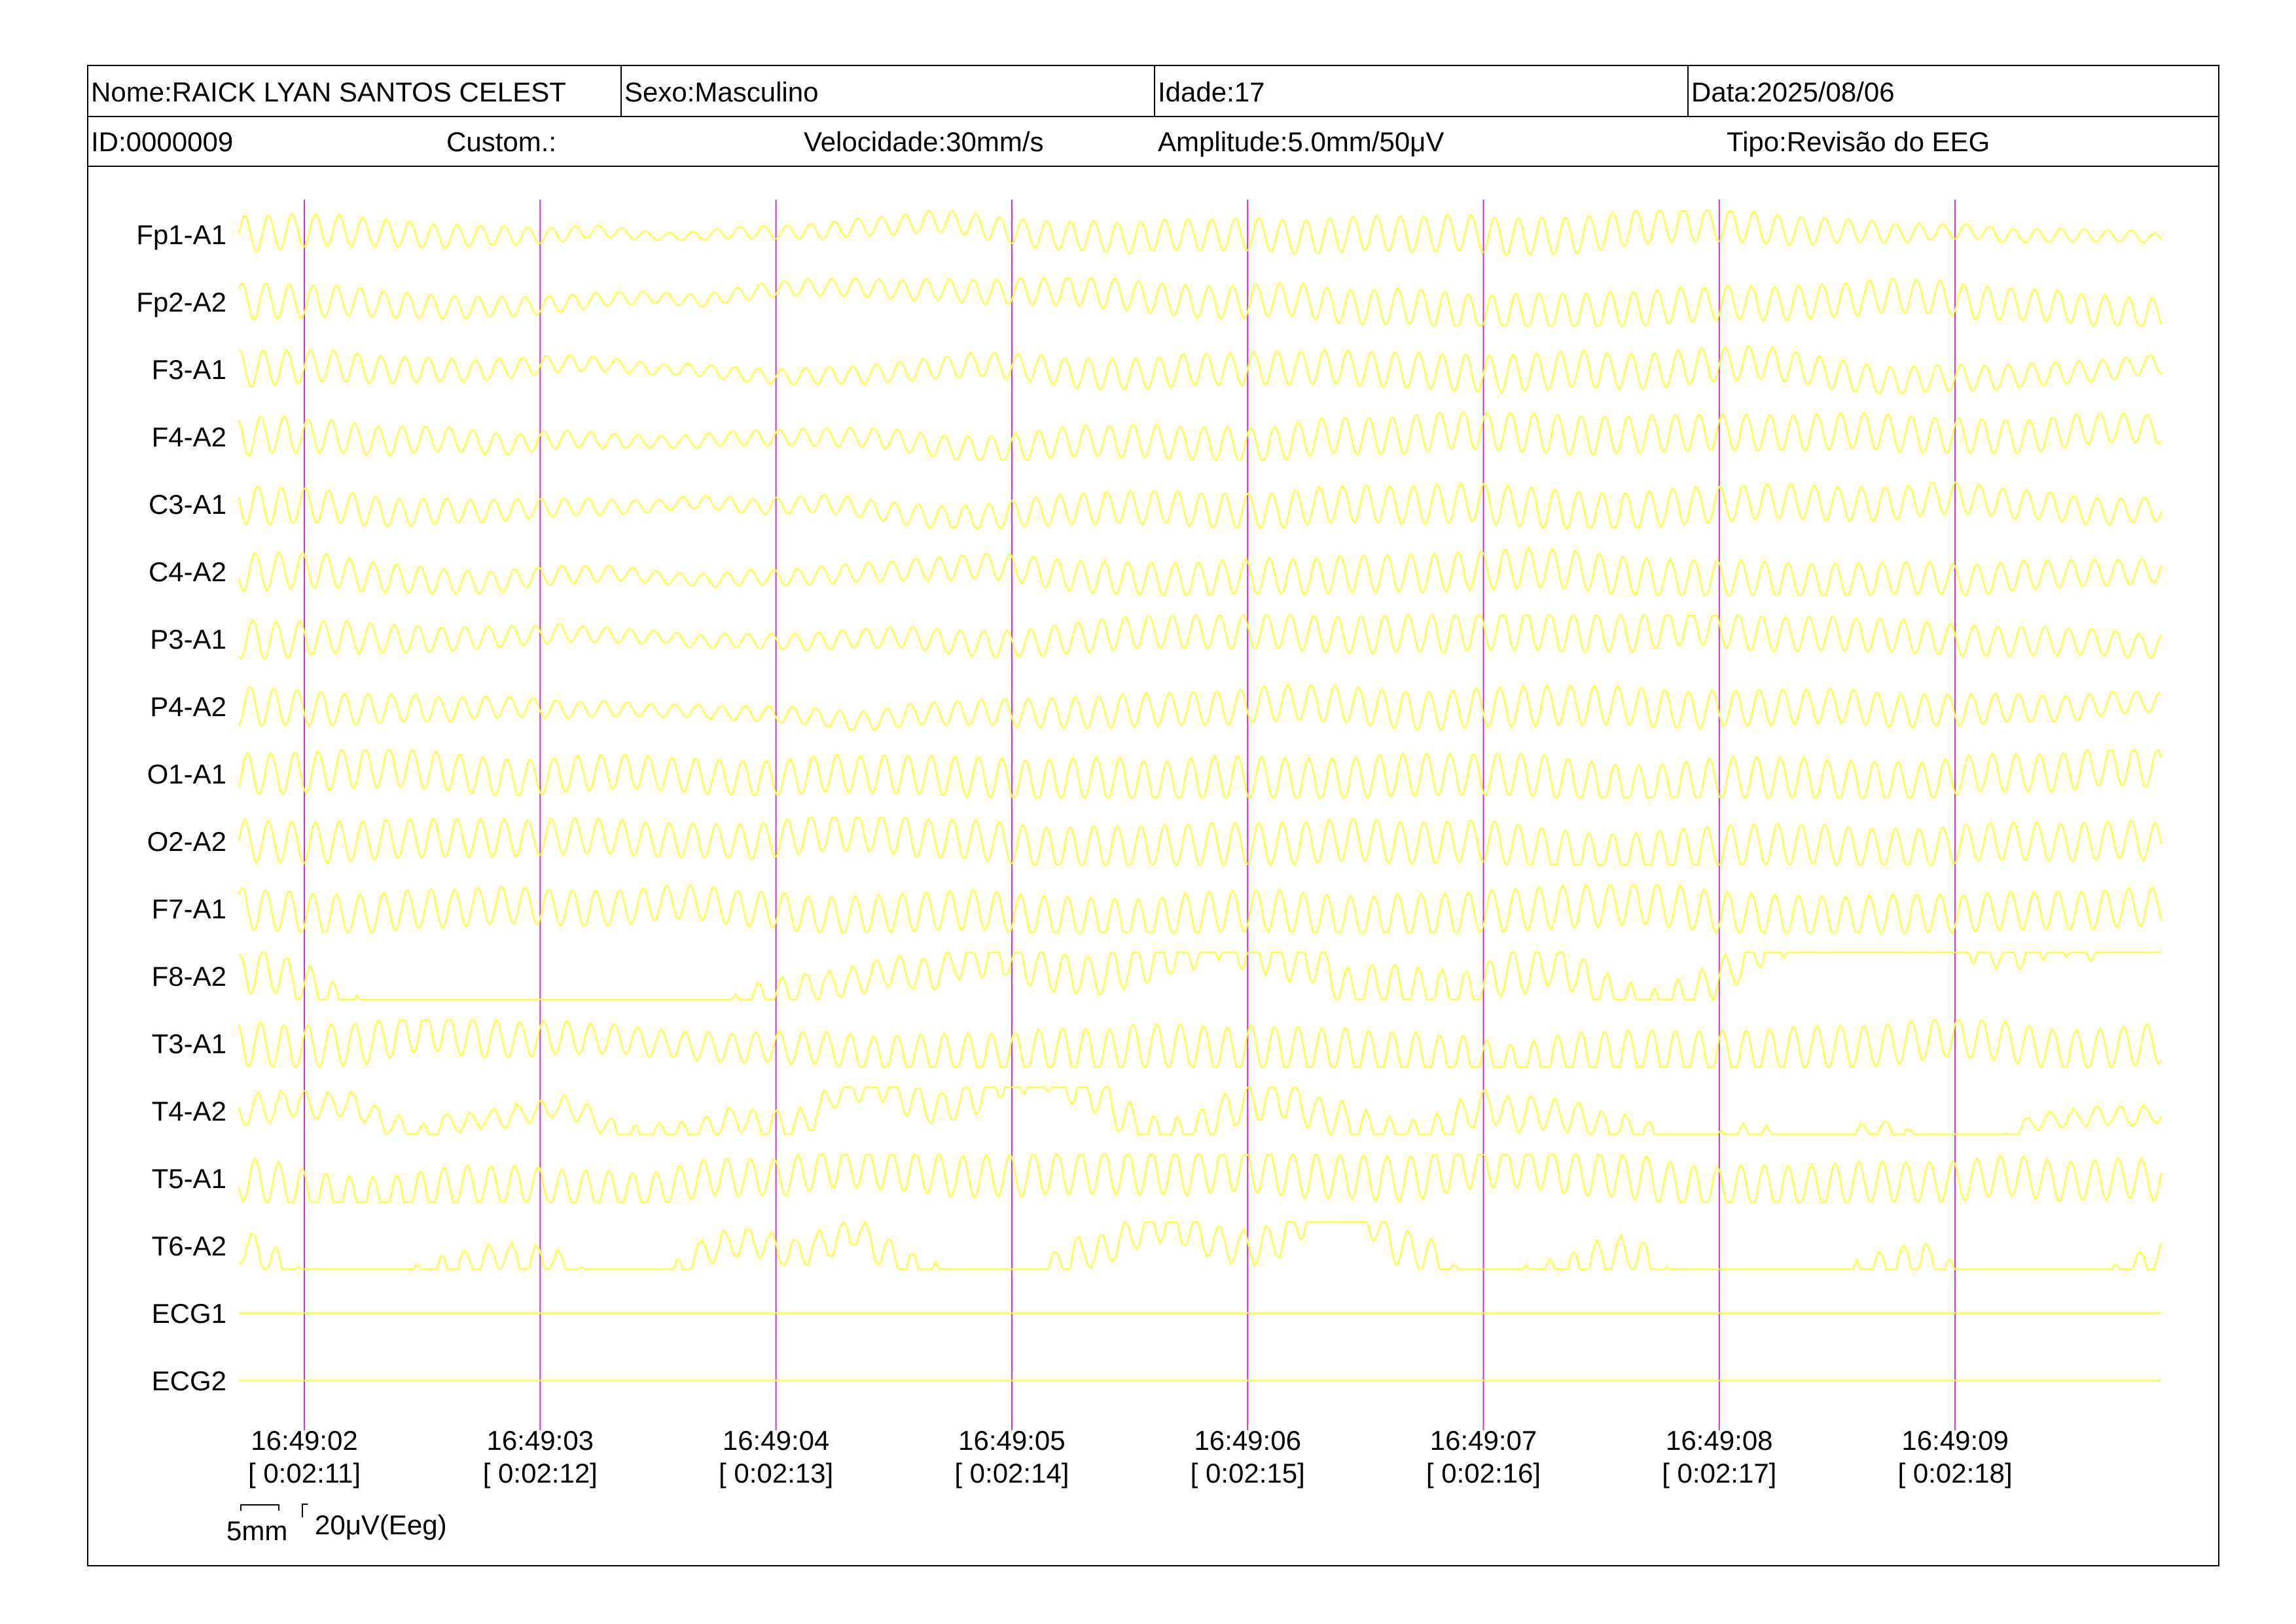  What do you see at coordinates (304, 1473) in the screenshot?
I see `elapsed-time-label: [ 0:02:11]` at bounding box center [304, 1473].